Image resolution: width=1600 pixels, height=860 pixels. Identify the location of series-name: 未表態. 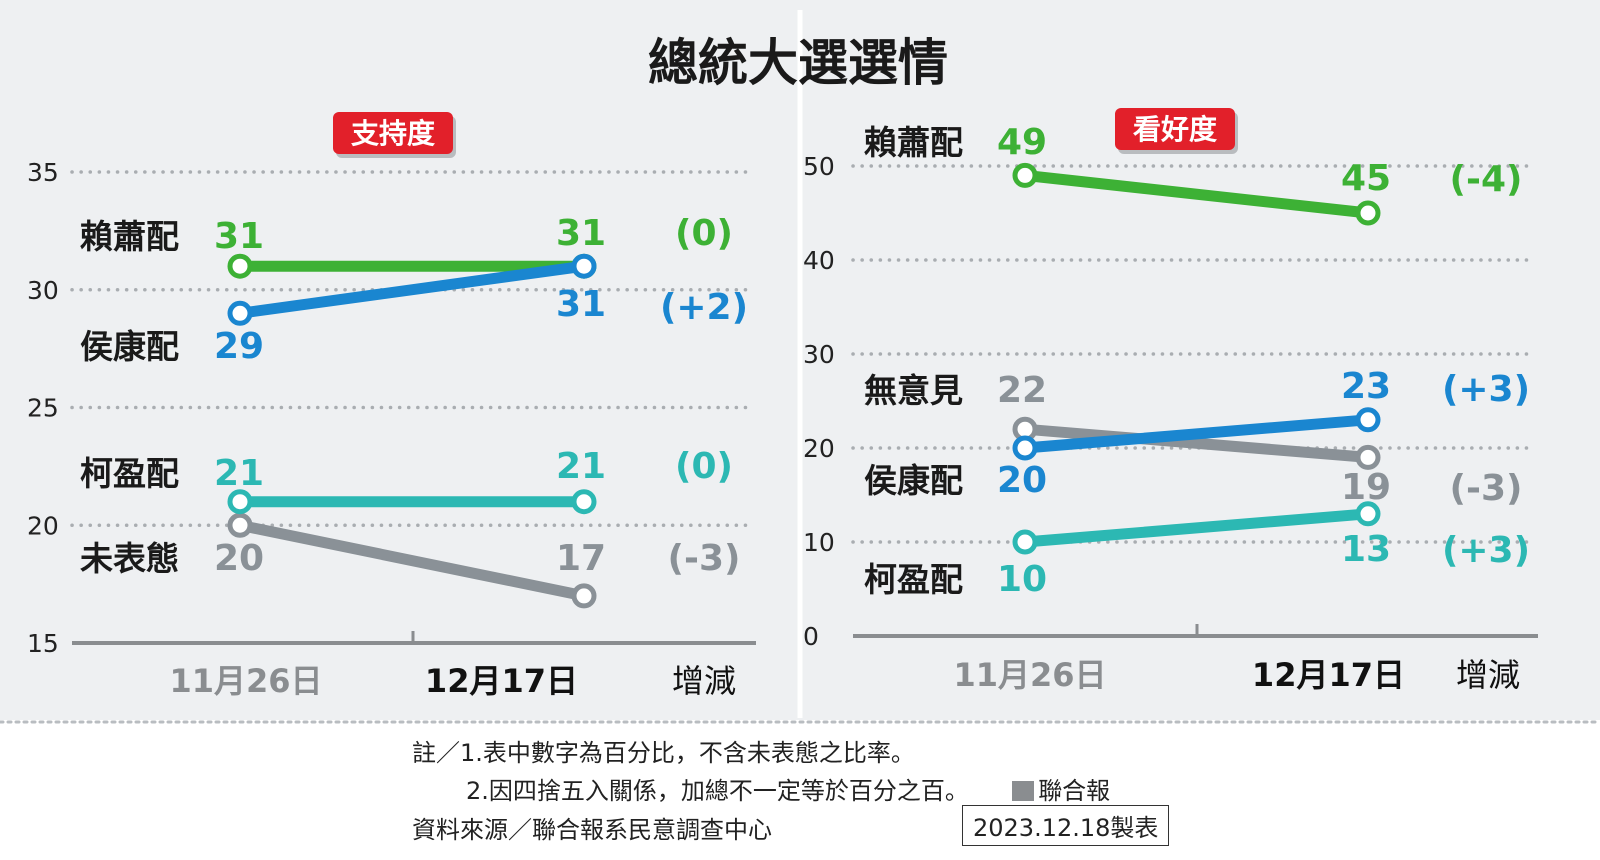
(129, 558).